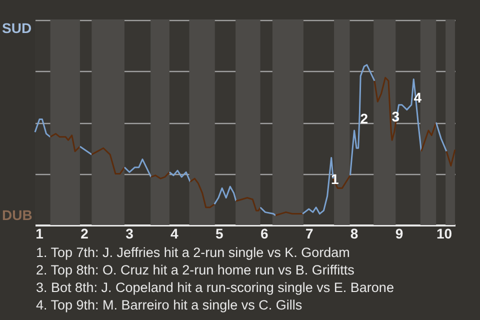  What do you see at coordinates (215, 287) in the screenshot?
I see `text: 3. Bot 8th: J. Copeland hit a run-scoring single vs E. Barone` at bounding box center [215, 287].